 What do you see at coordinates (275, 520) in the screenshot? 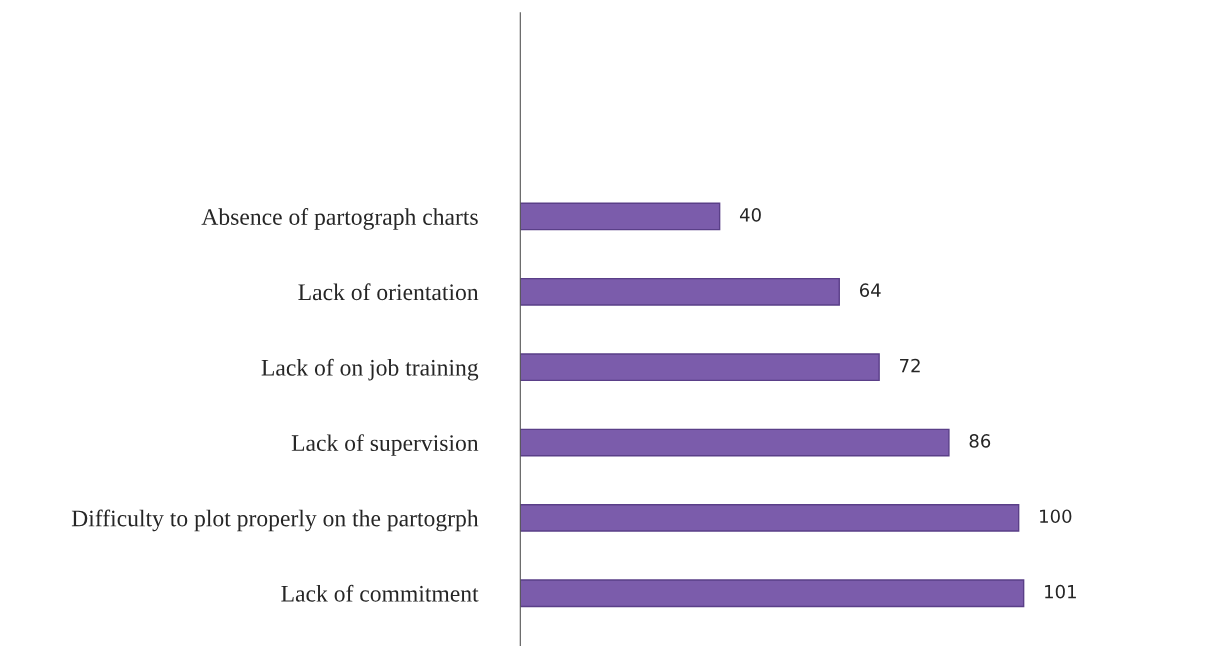
I see `y-tick-label: Difficulty to plot properly on the partogrph` at bounding box center [275, 520].